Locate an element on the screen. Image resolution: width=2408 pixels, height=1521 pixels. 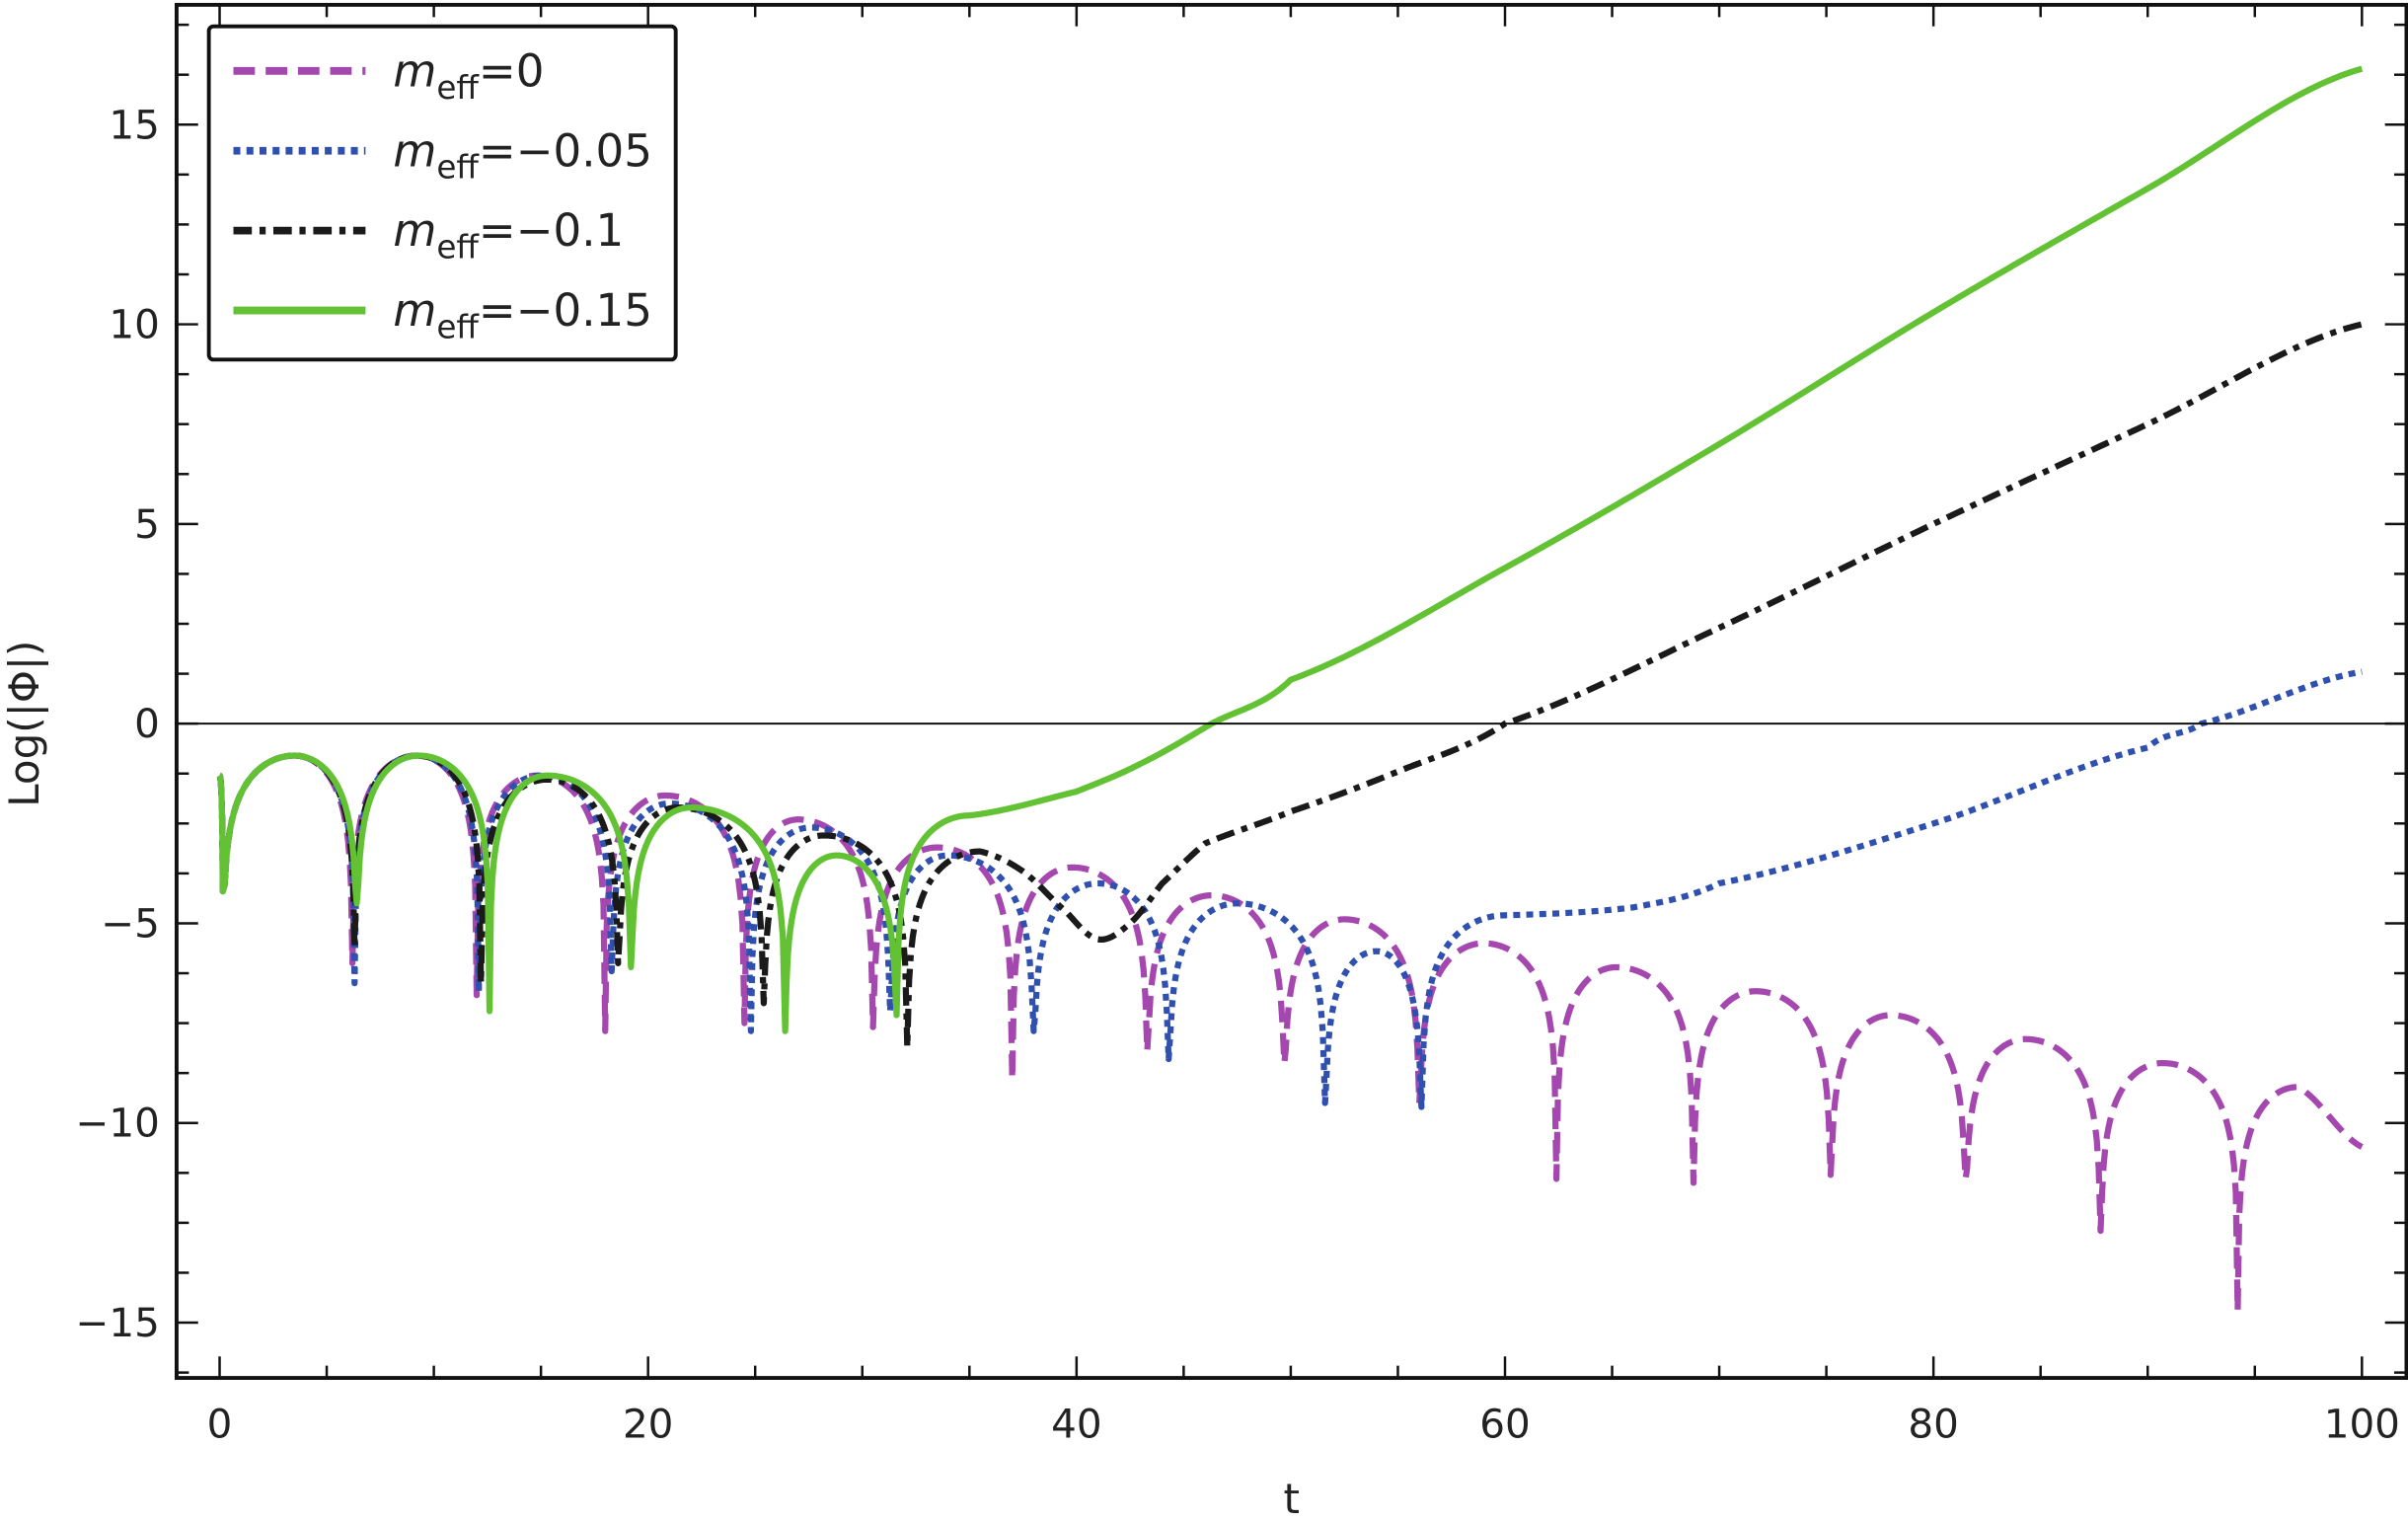
legend-value: =−0.1 is located at coordinates (552, 230).